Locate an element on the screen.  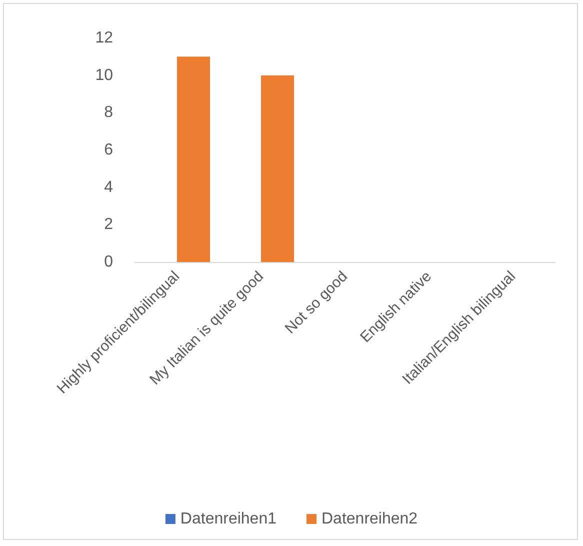
legend-label: Datenreihen2 is located at coordinates (370, 519).